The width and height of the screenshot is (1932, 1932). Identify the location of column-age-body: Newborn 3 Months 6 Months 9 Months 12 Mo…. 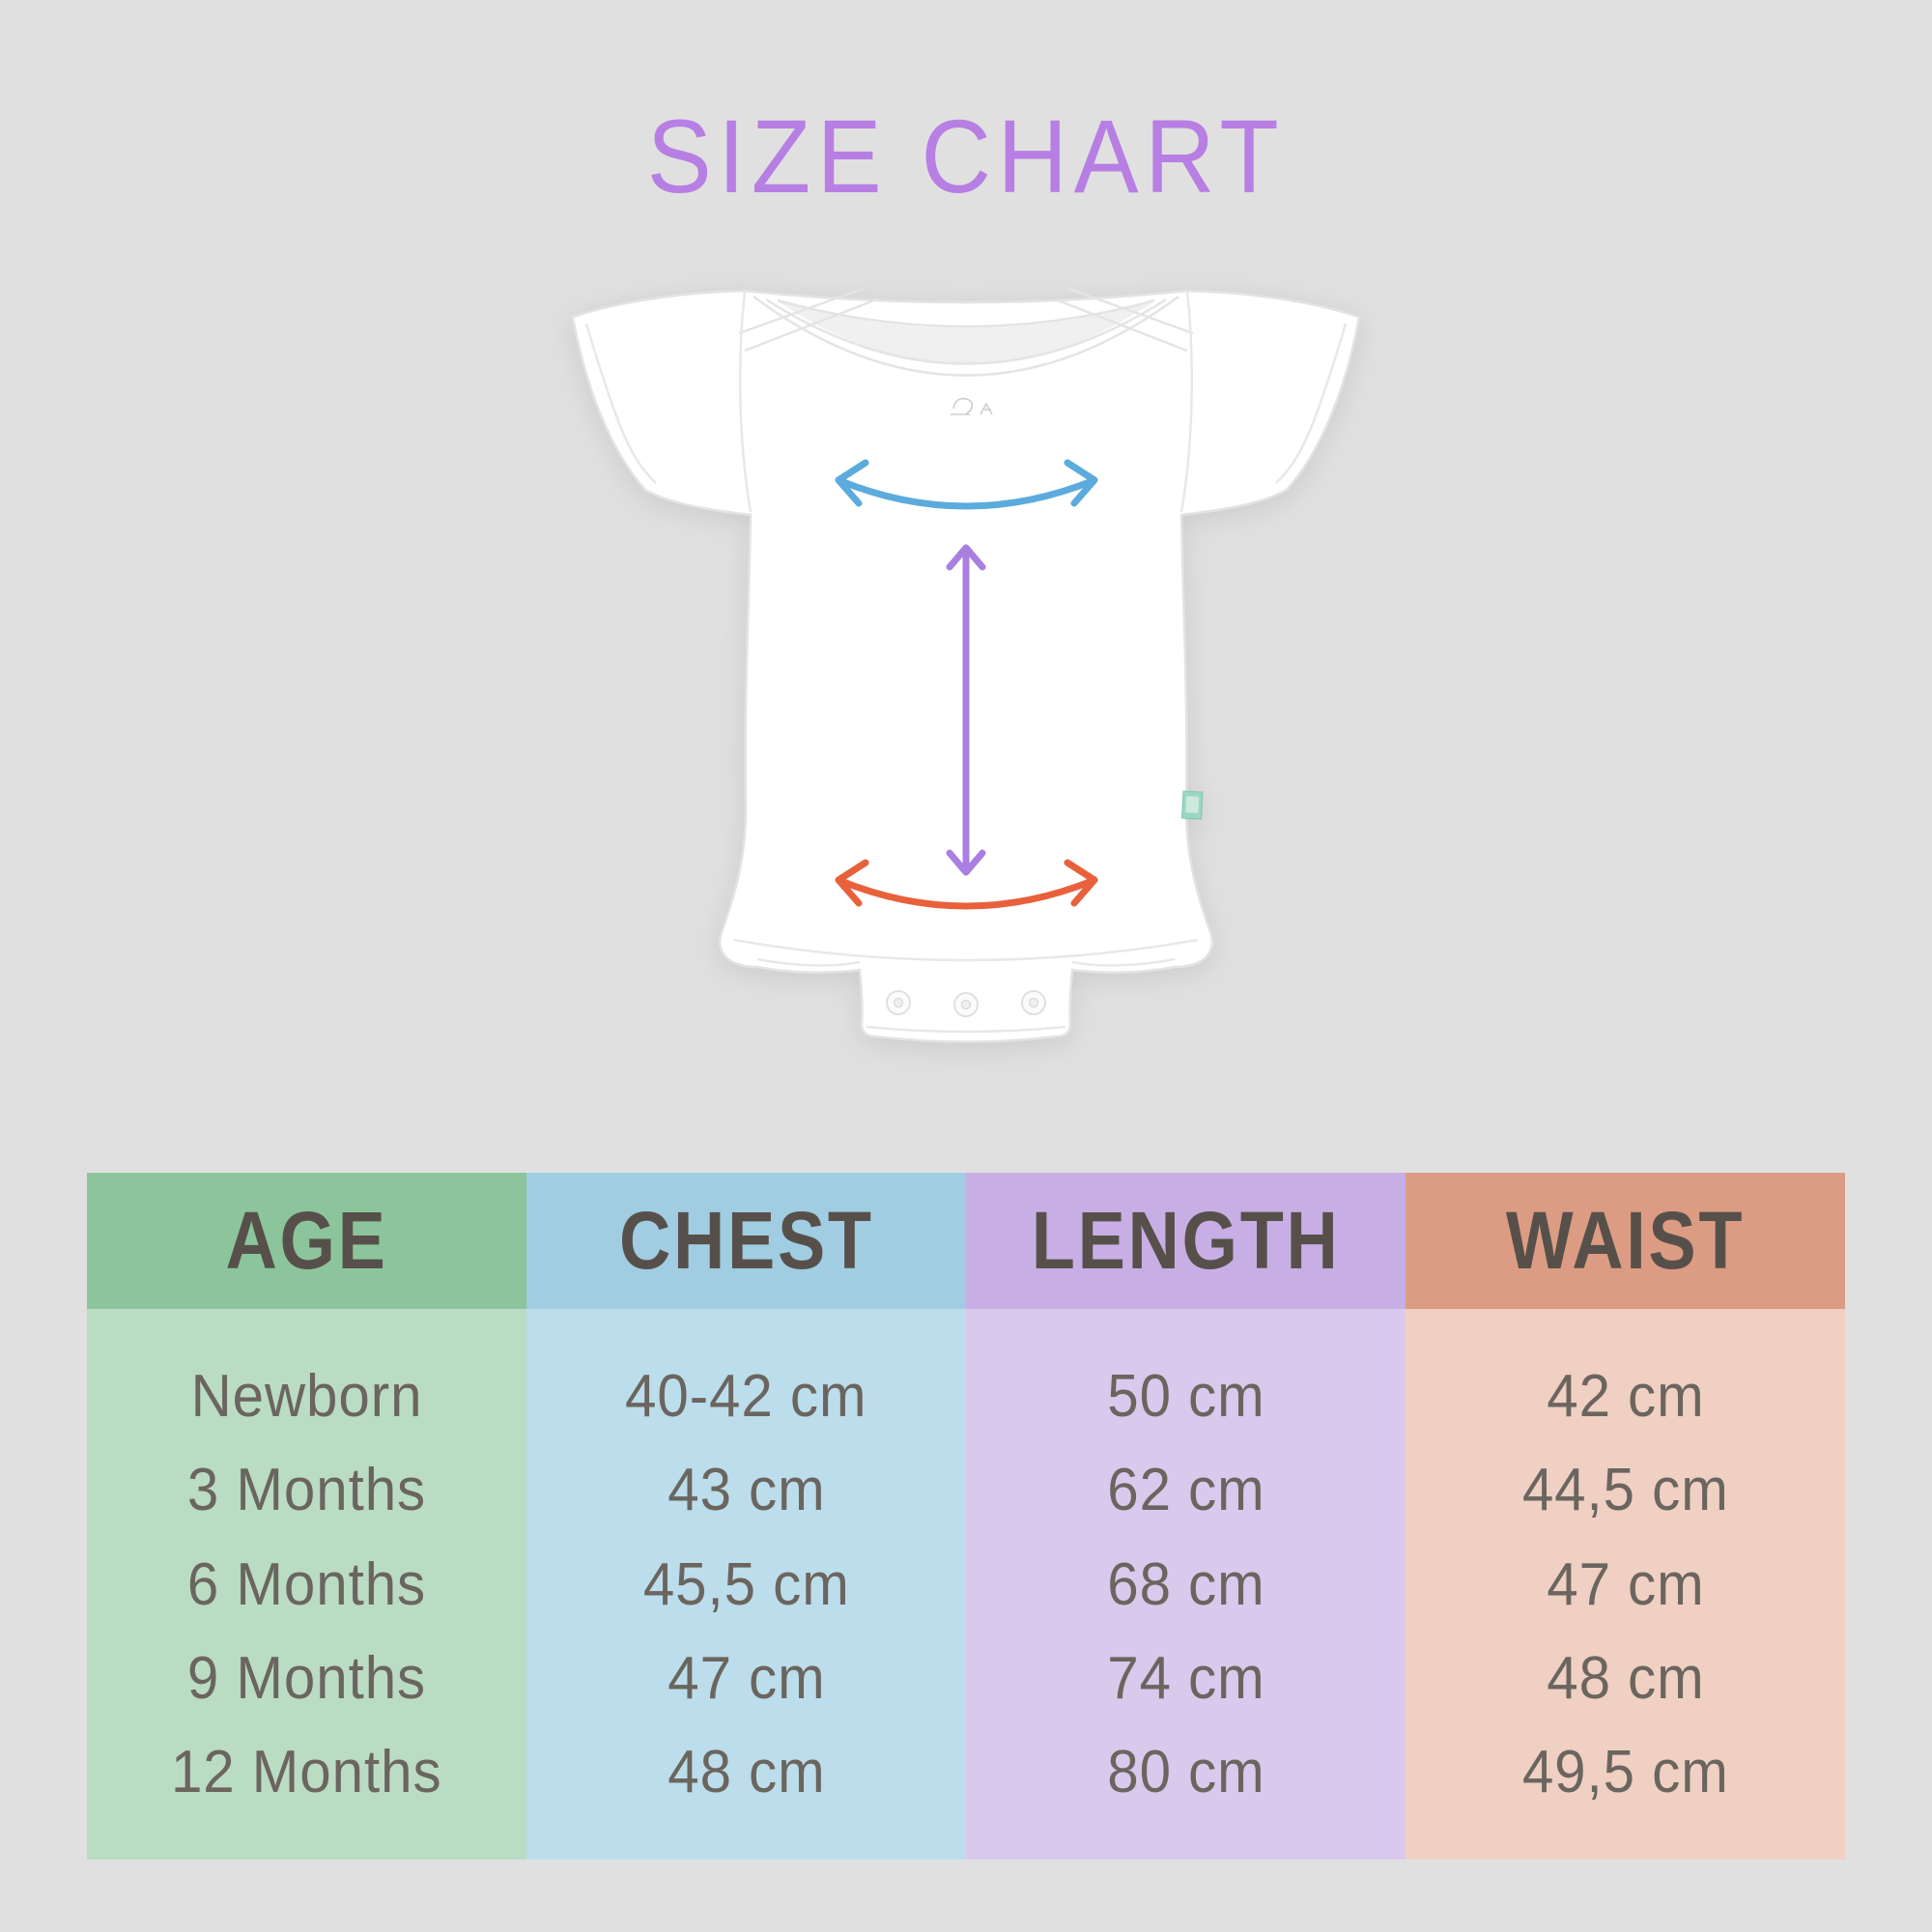
(306, 1584).